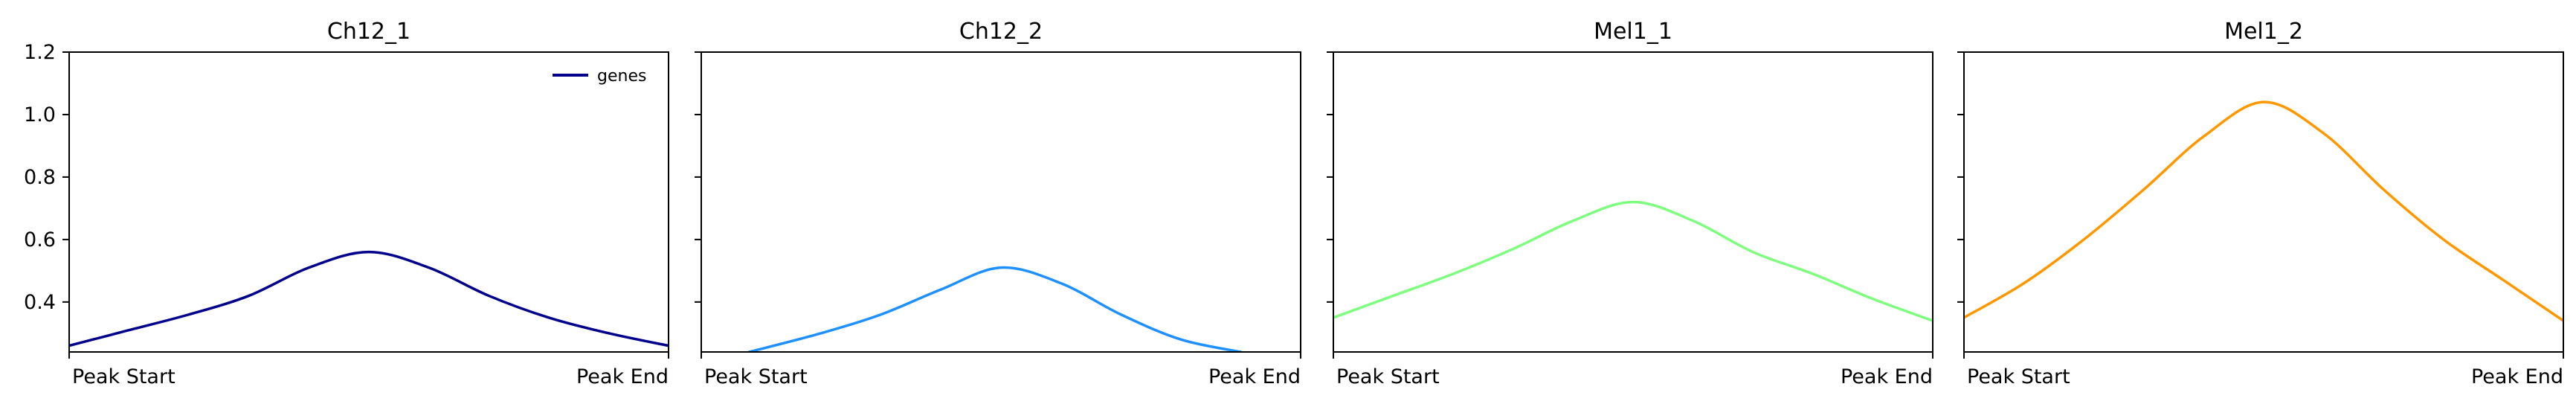 The image size is (2576, 410). Describe the element at coordinates (2263, 32) in the screenshot. I see `chart-title: Mel1_2` at that location.